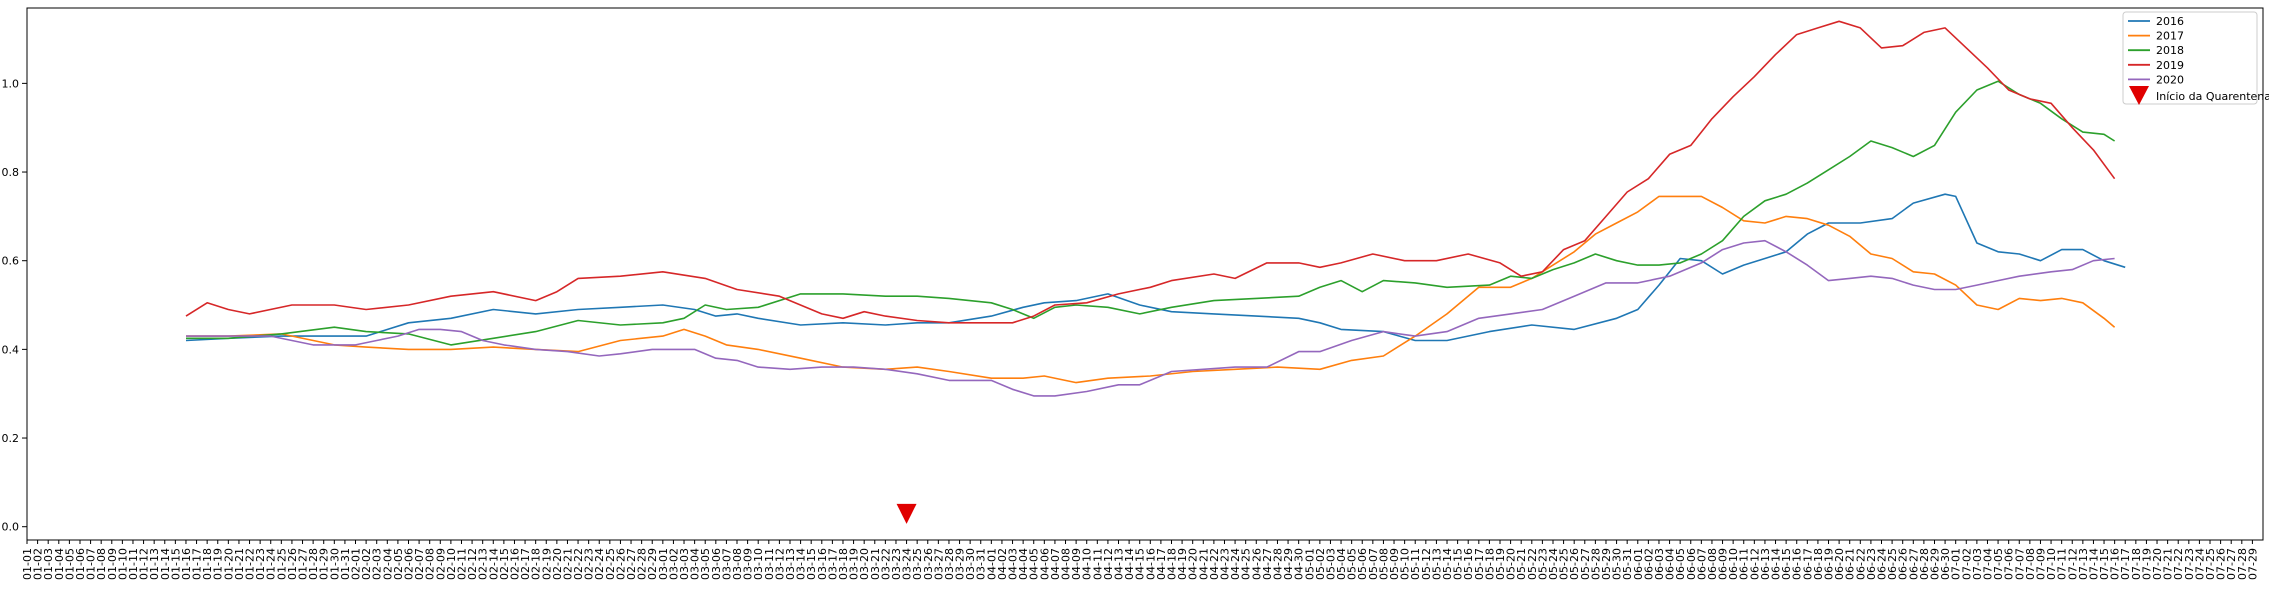  I want to click on x-tick-label: 07-17, so click(2125, 564).